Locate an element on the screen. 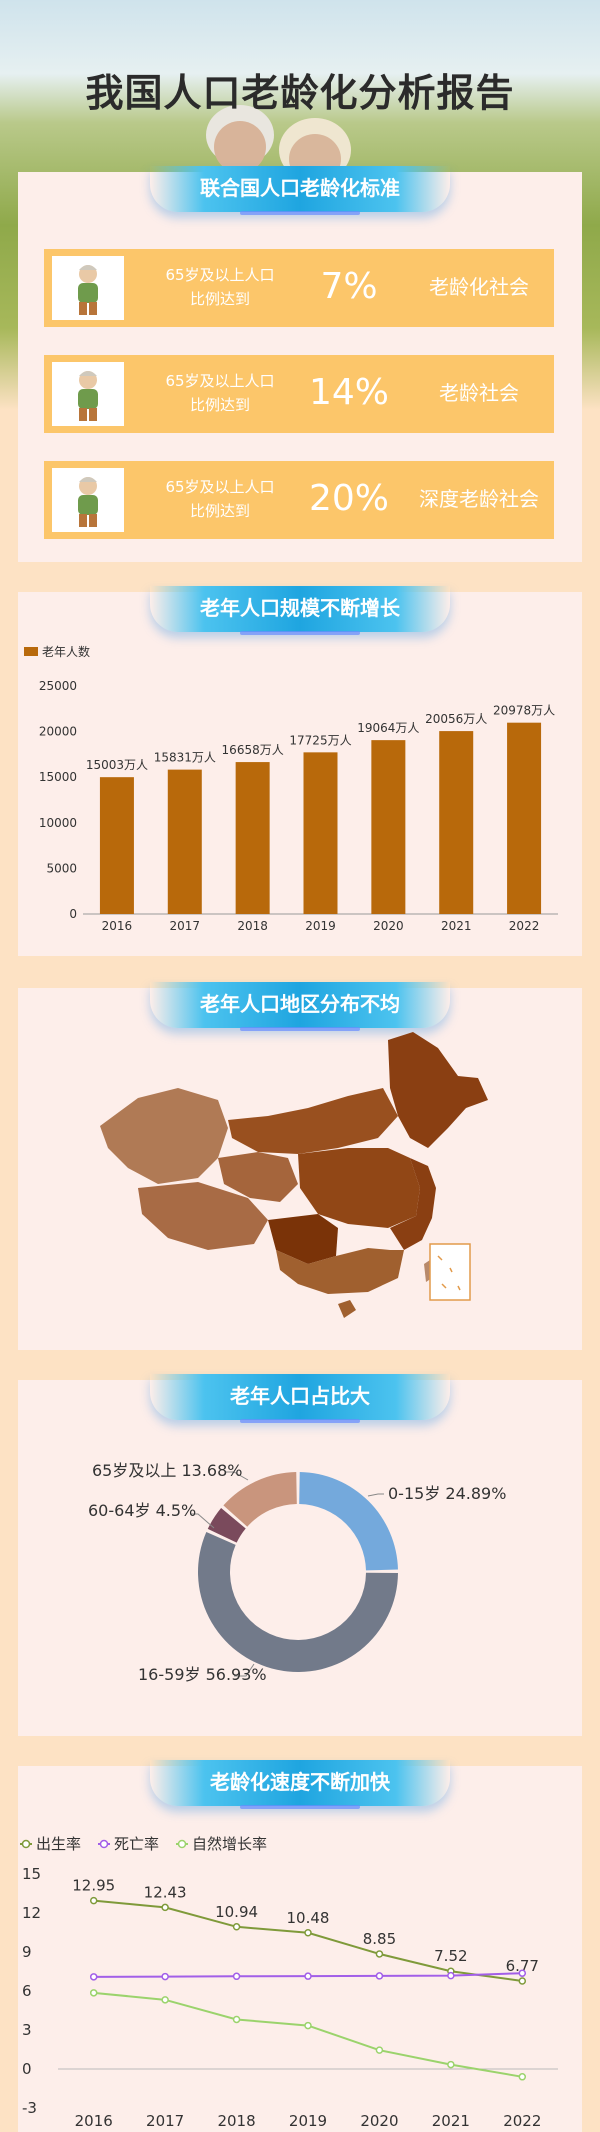 The image size is (600, 2132). standard-label: 老龄化社会 is located at coordinates (479, 287).